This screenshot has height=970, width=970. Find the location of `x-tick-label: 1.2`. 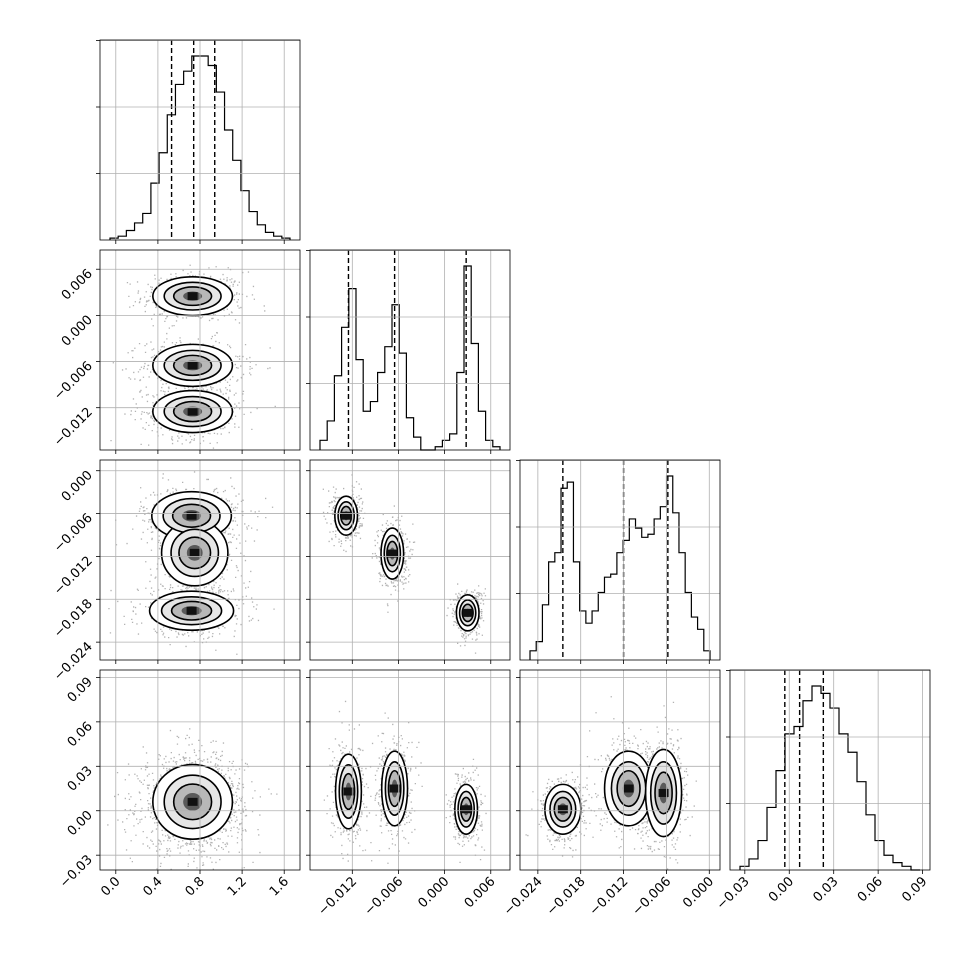

x-tick-label: 1.2 is located at coordinates (237, 886).